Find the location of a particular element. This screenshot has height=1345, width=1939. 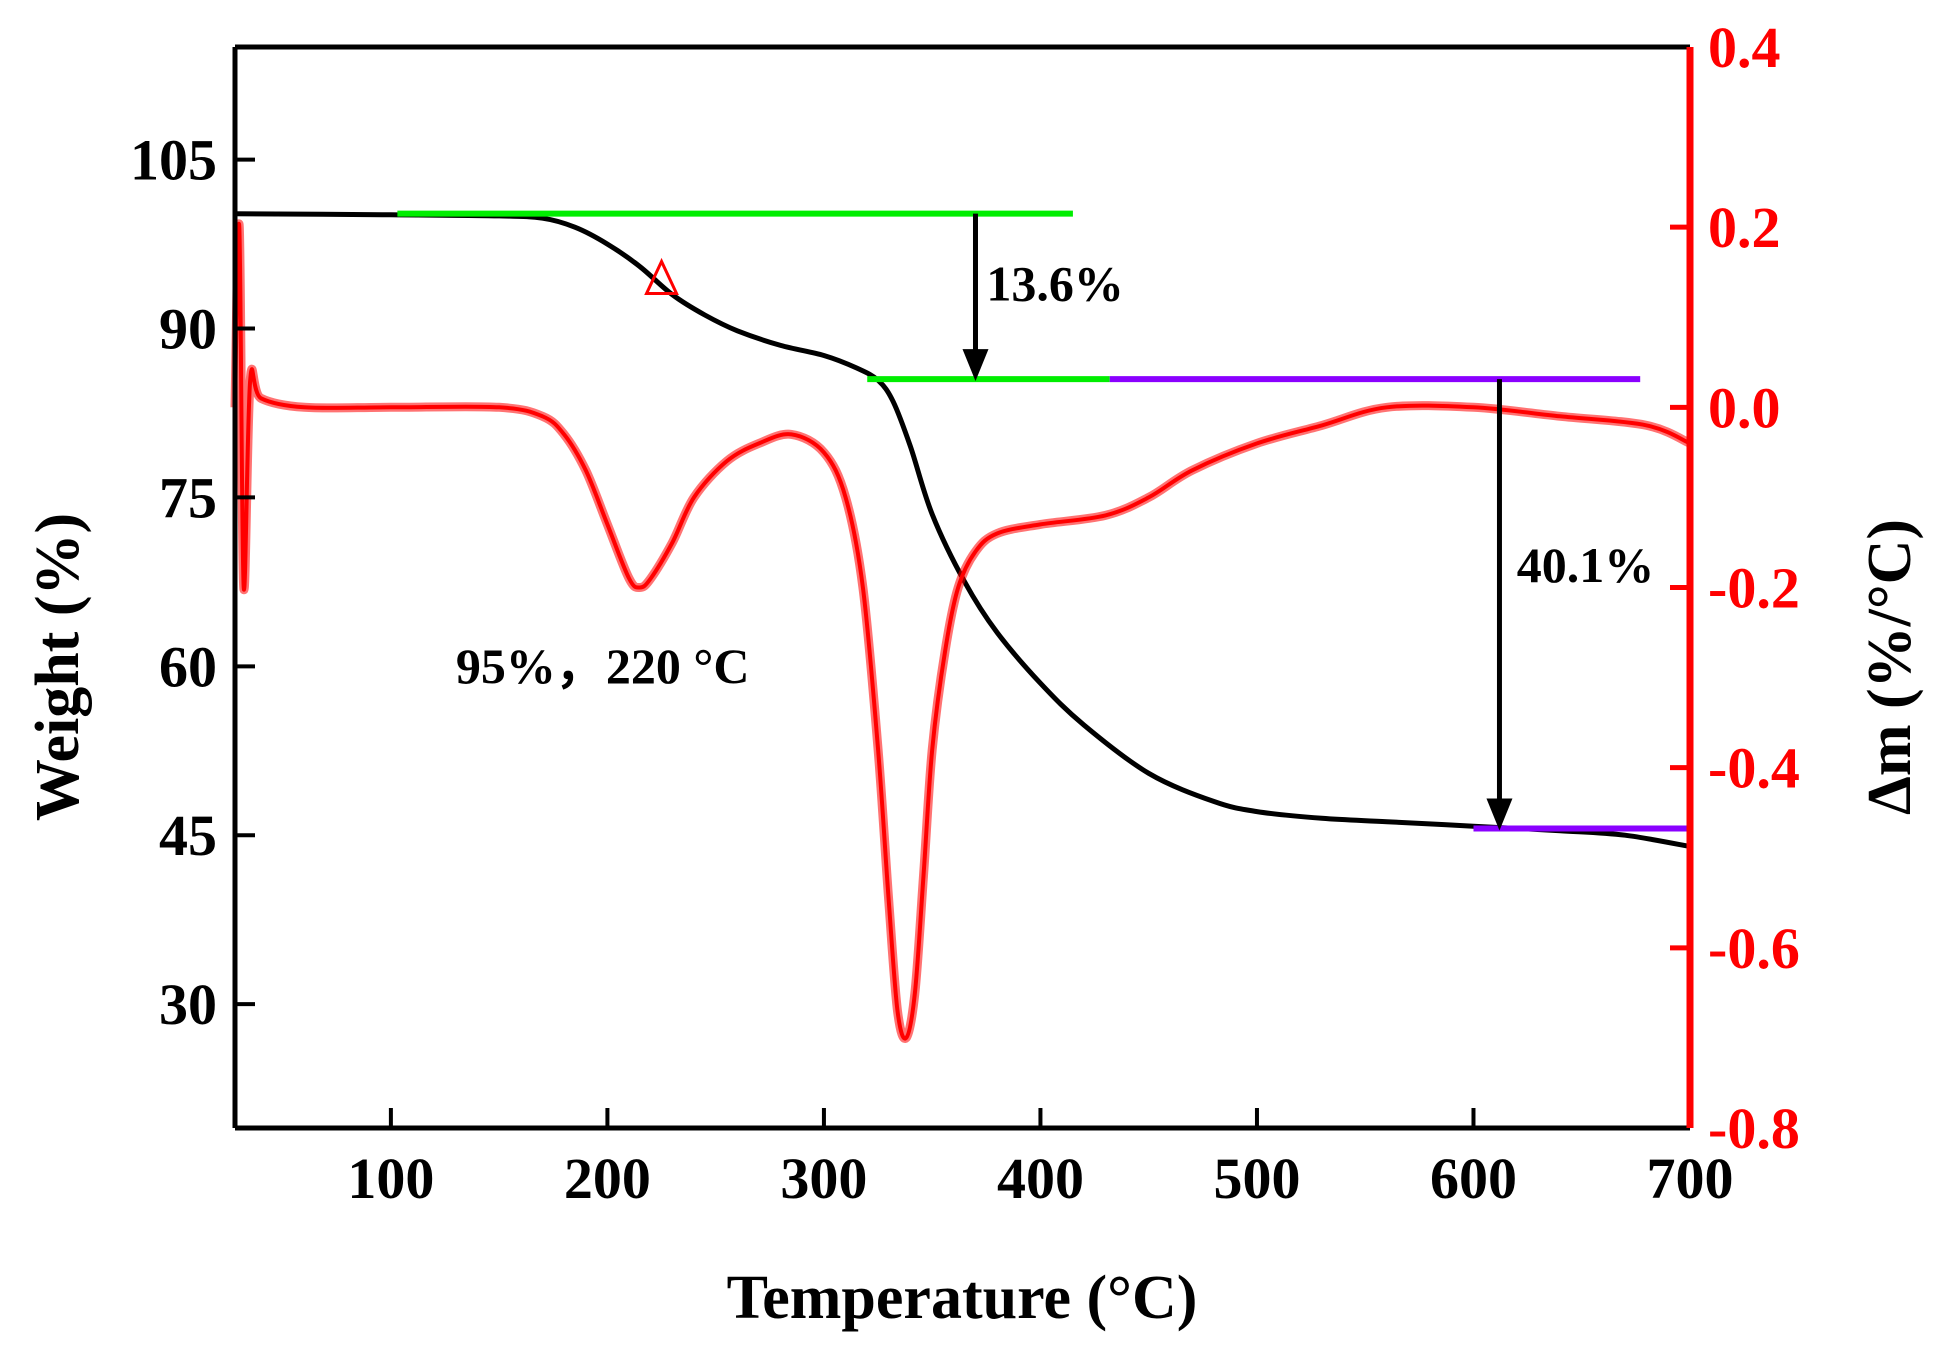

y-axis-left-title: Weight (%) is located at coordinates (58, 667).